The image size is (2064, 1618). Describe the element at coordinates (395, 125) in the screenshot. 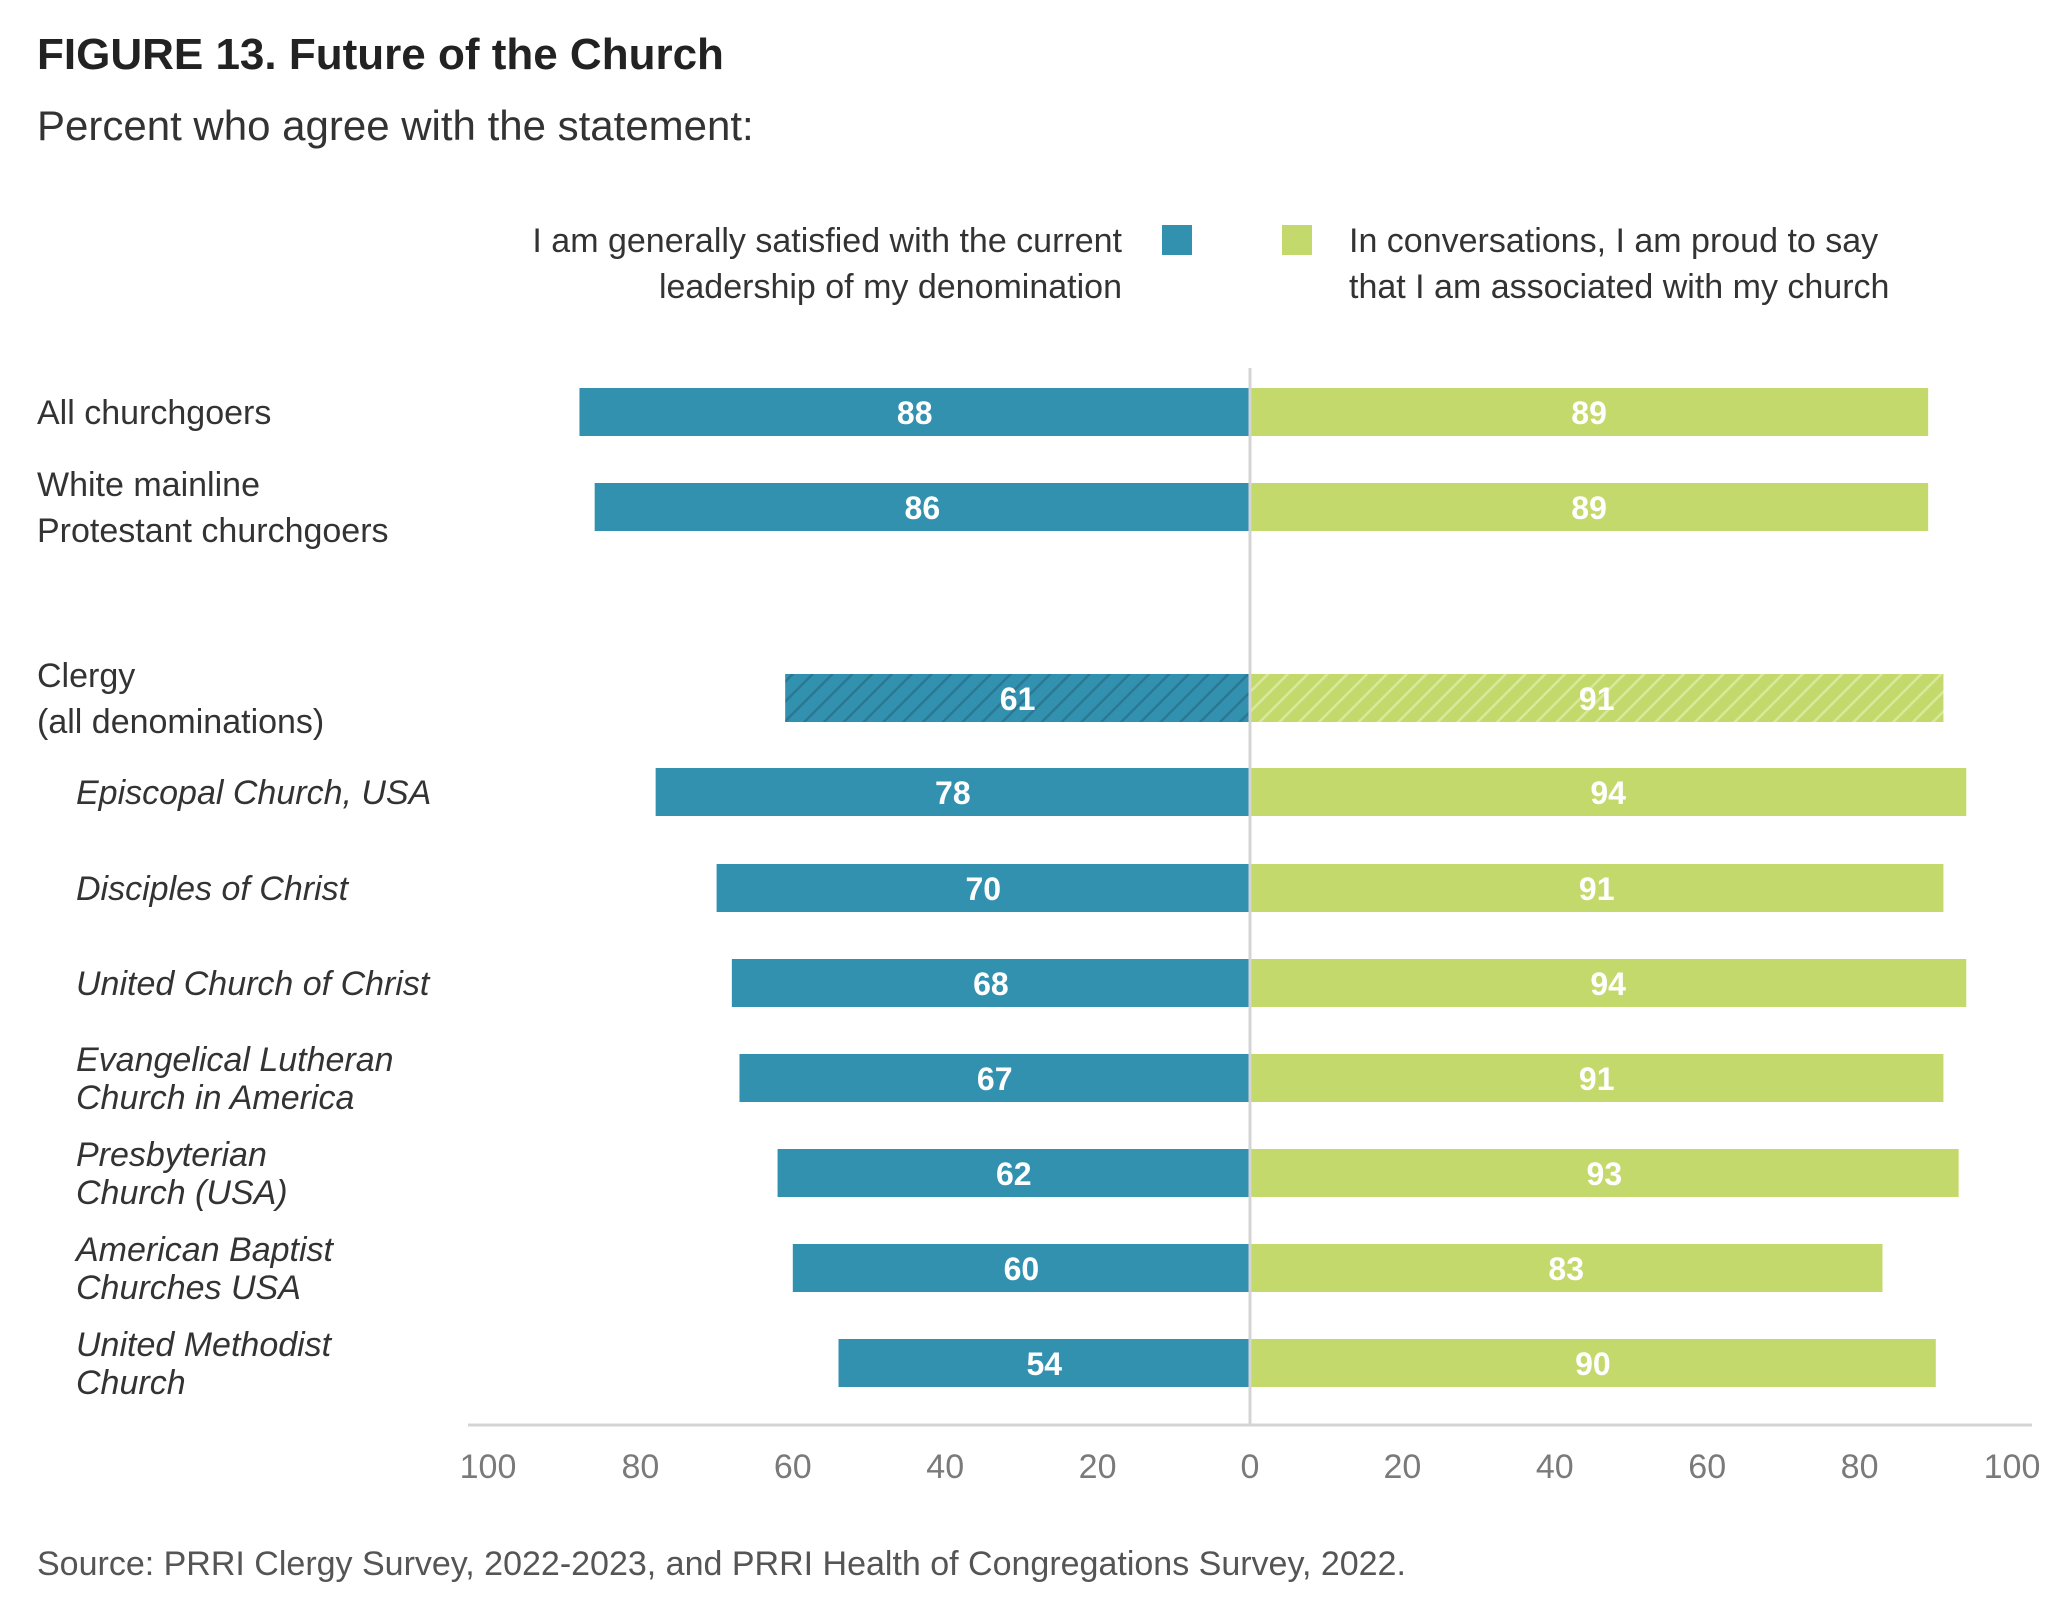

I see `chart-subtitle: Percent who agree with the statement:` at that location.